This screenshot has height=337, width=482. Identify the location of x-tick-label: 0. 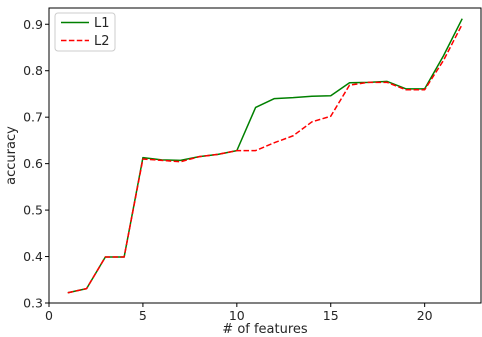
(49, 315).